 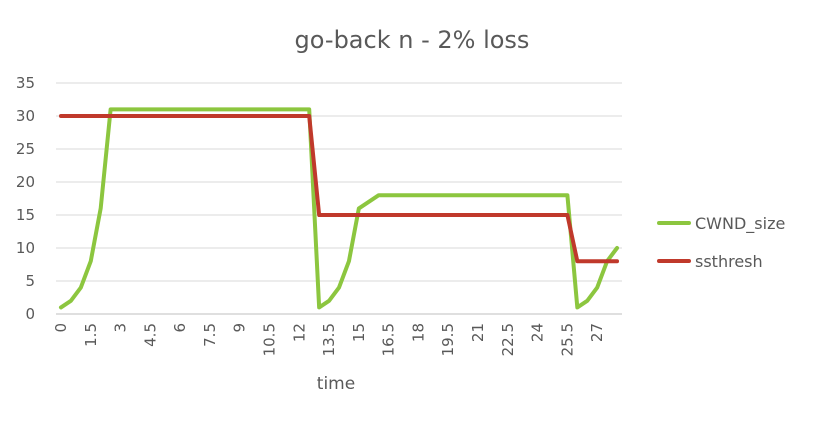 I want to click on x-tick-label: 4.5, so click(x=150, y=335).